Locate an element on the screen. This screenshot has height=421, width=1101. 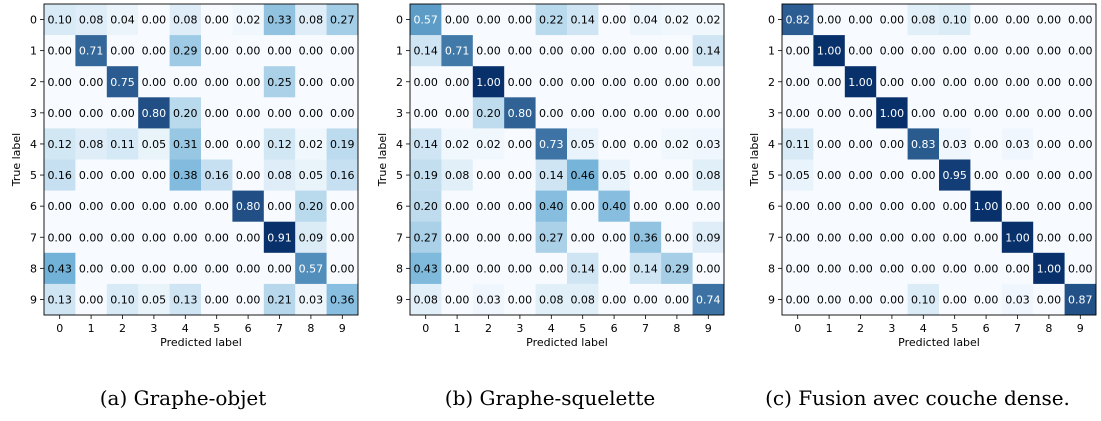
cell-value-label: 0.20 is located at coordinates (488, 113).